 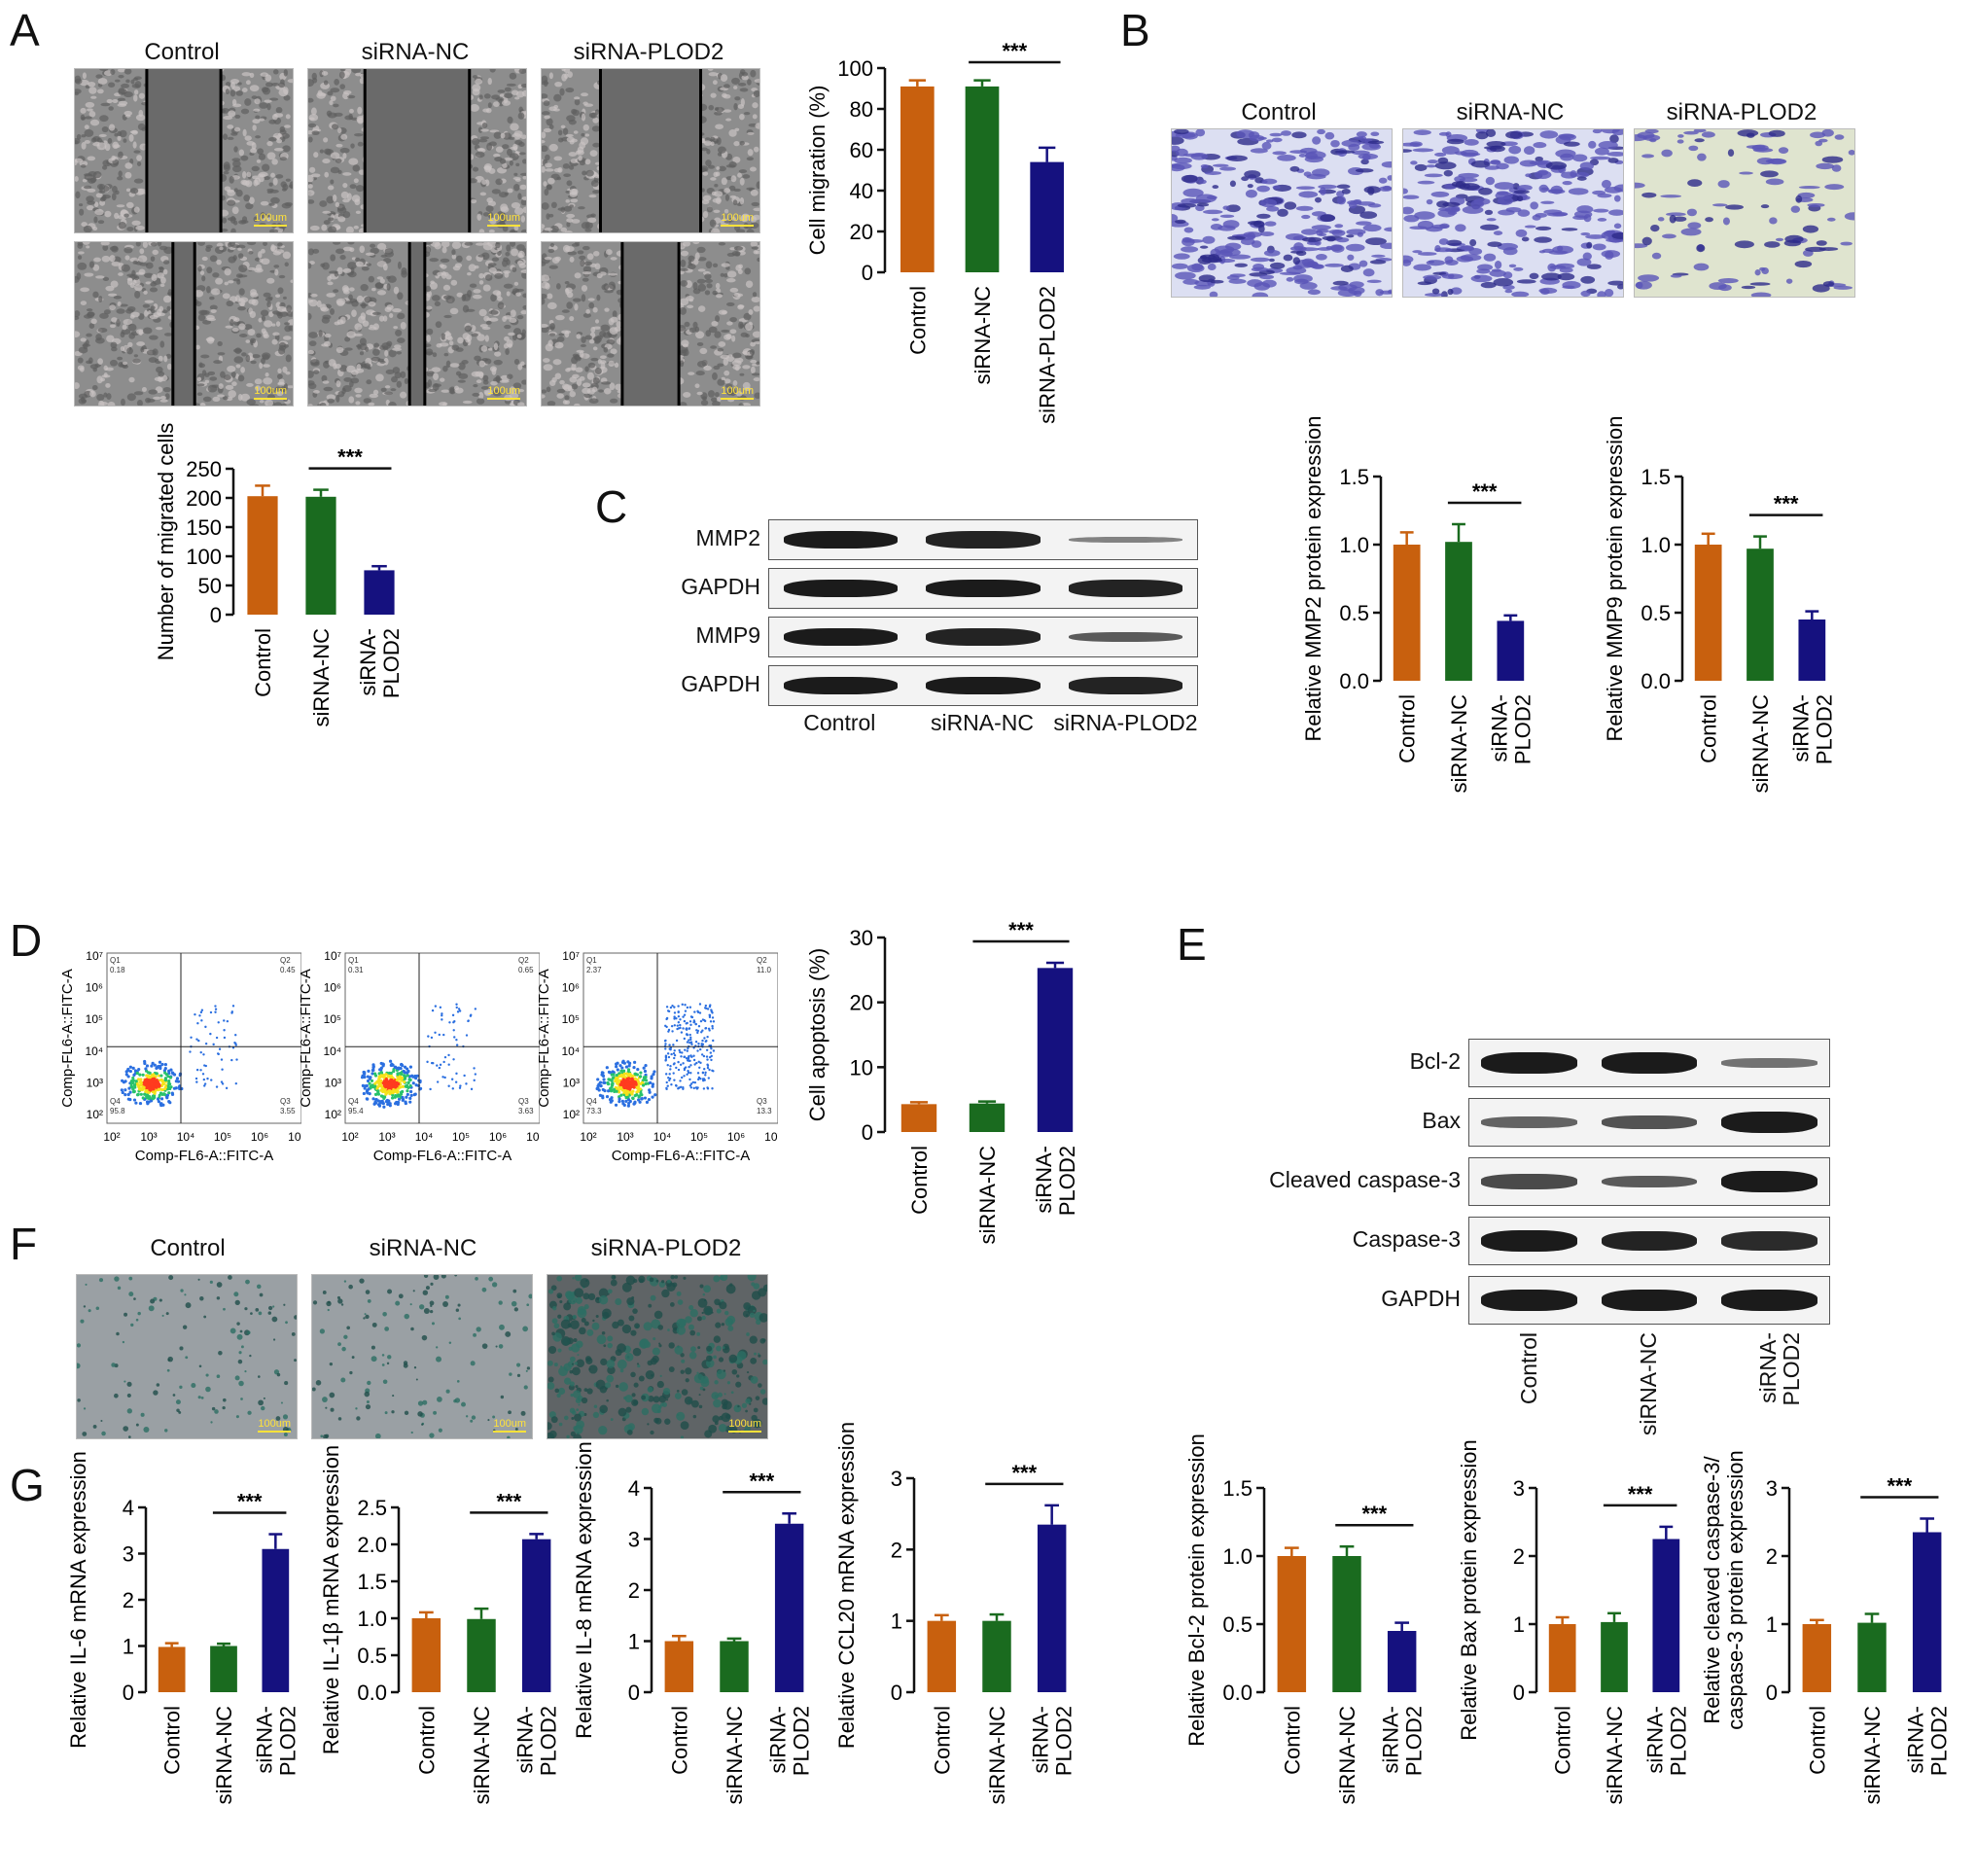 What do you see at coordinates (26, 940) in the screenshot?
I see `panel-letter-d: D` at bounding box center [26, 940].